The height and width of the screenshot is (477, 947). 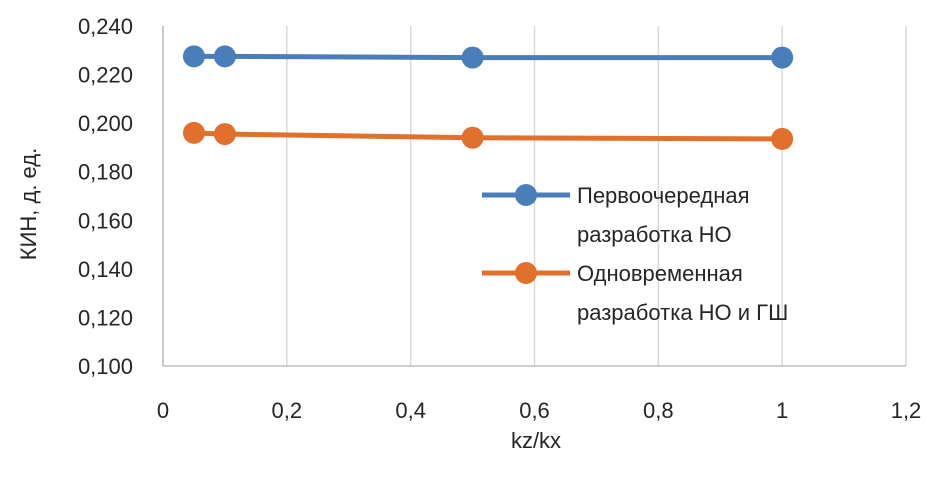 I want to click on y-tick-label: 0,120, so click(x=105, y=317).